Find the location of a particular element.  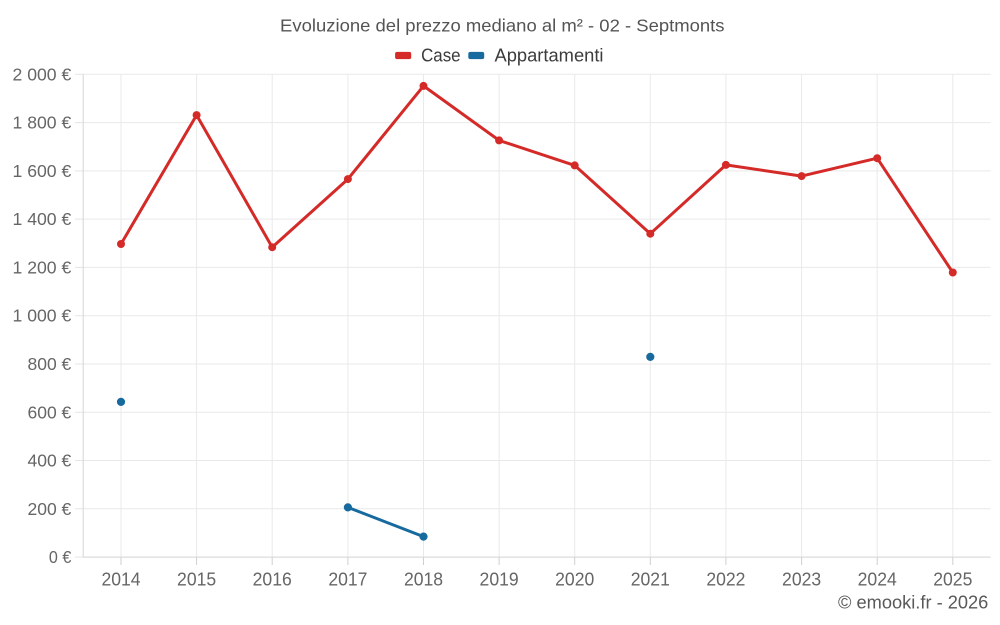

svg-text: 2023 is located at coordinates (801, 579).